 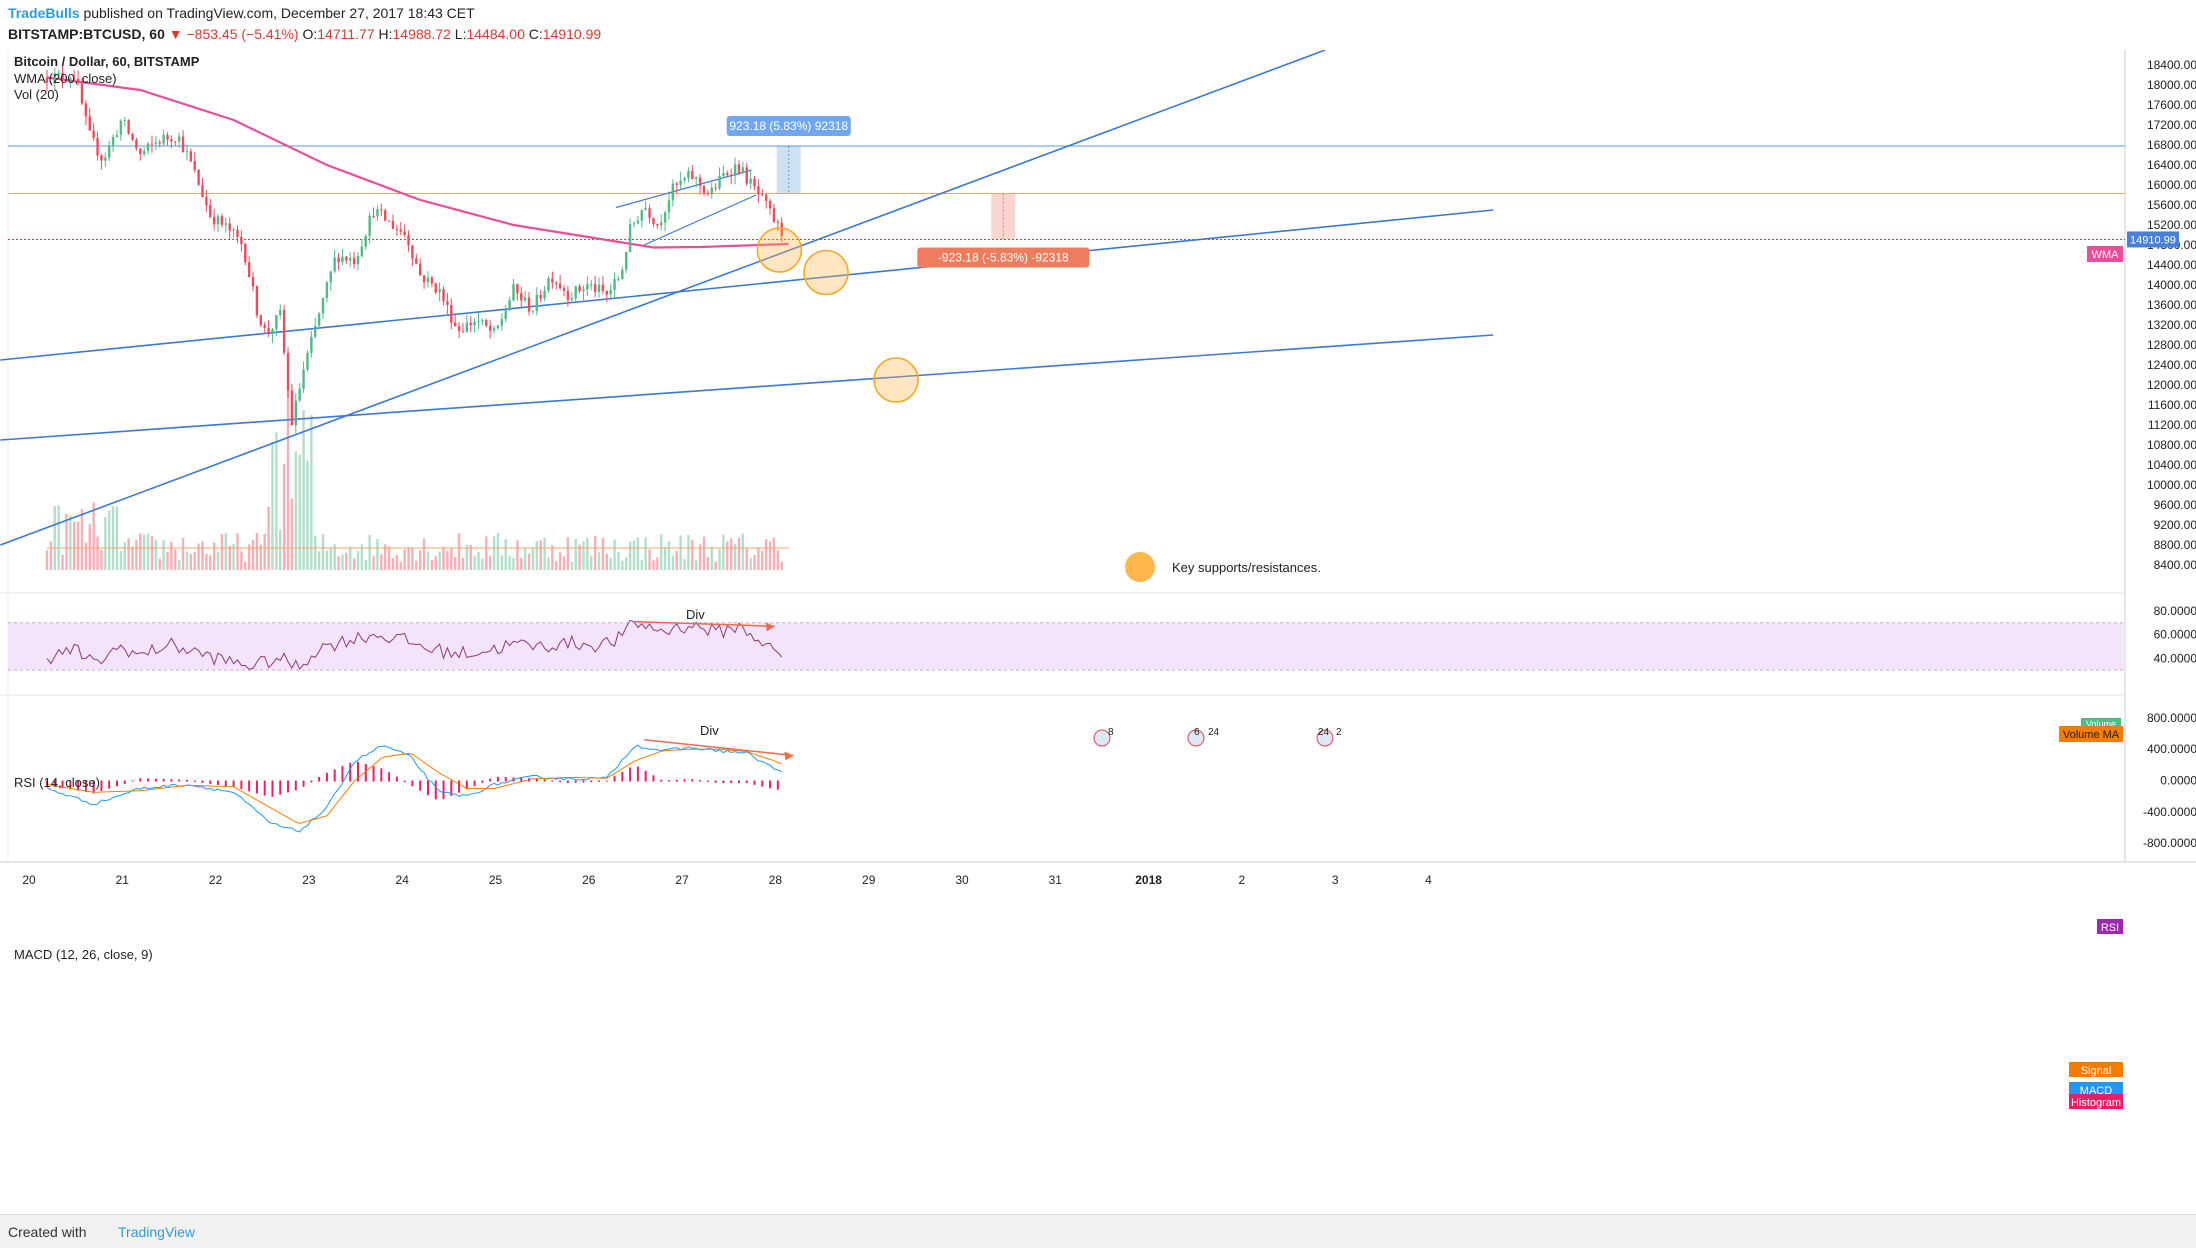 What do you see at coordinates (2172, 425) in the screenshot?
I see `price-tick-label: 11200.00` at bounding box center [2172, 425].